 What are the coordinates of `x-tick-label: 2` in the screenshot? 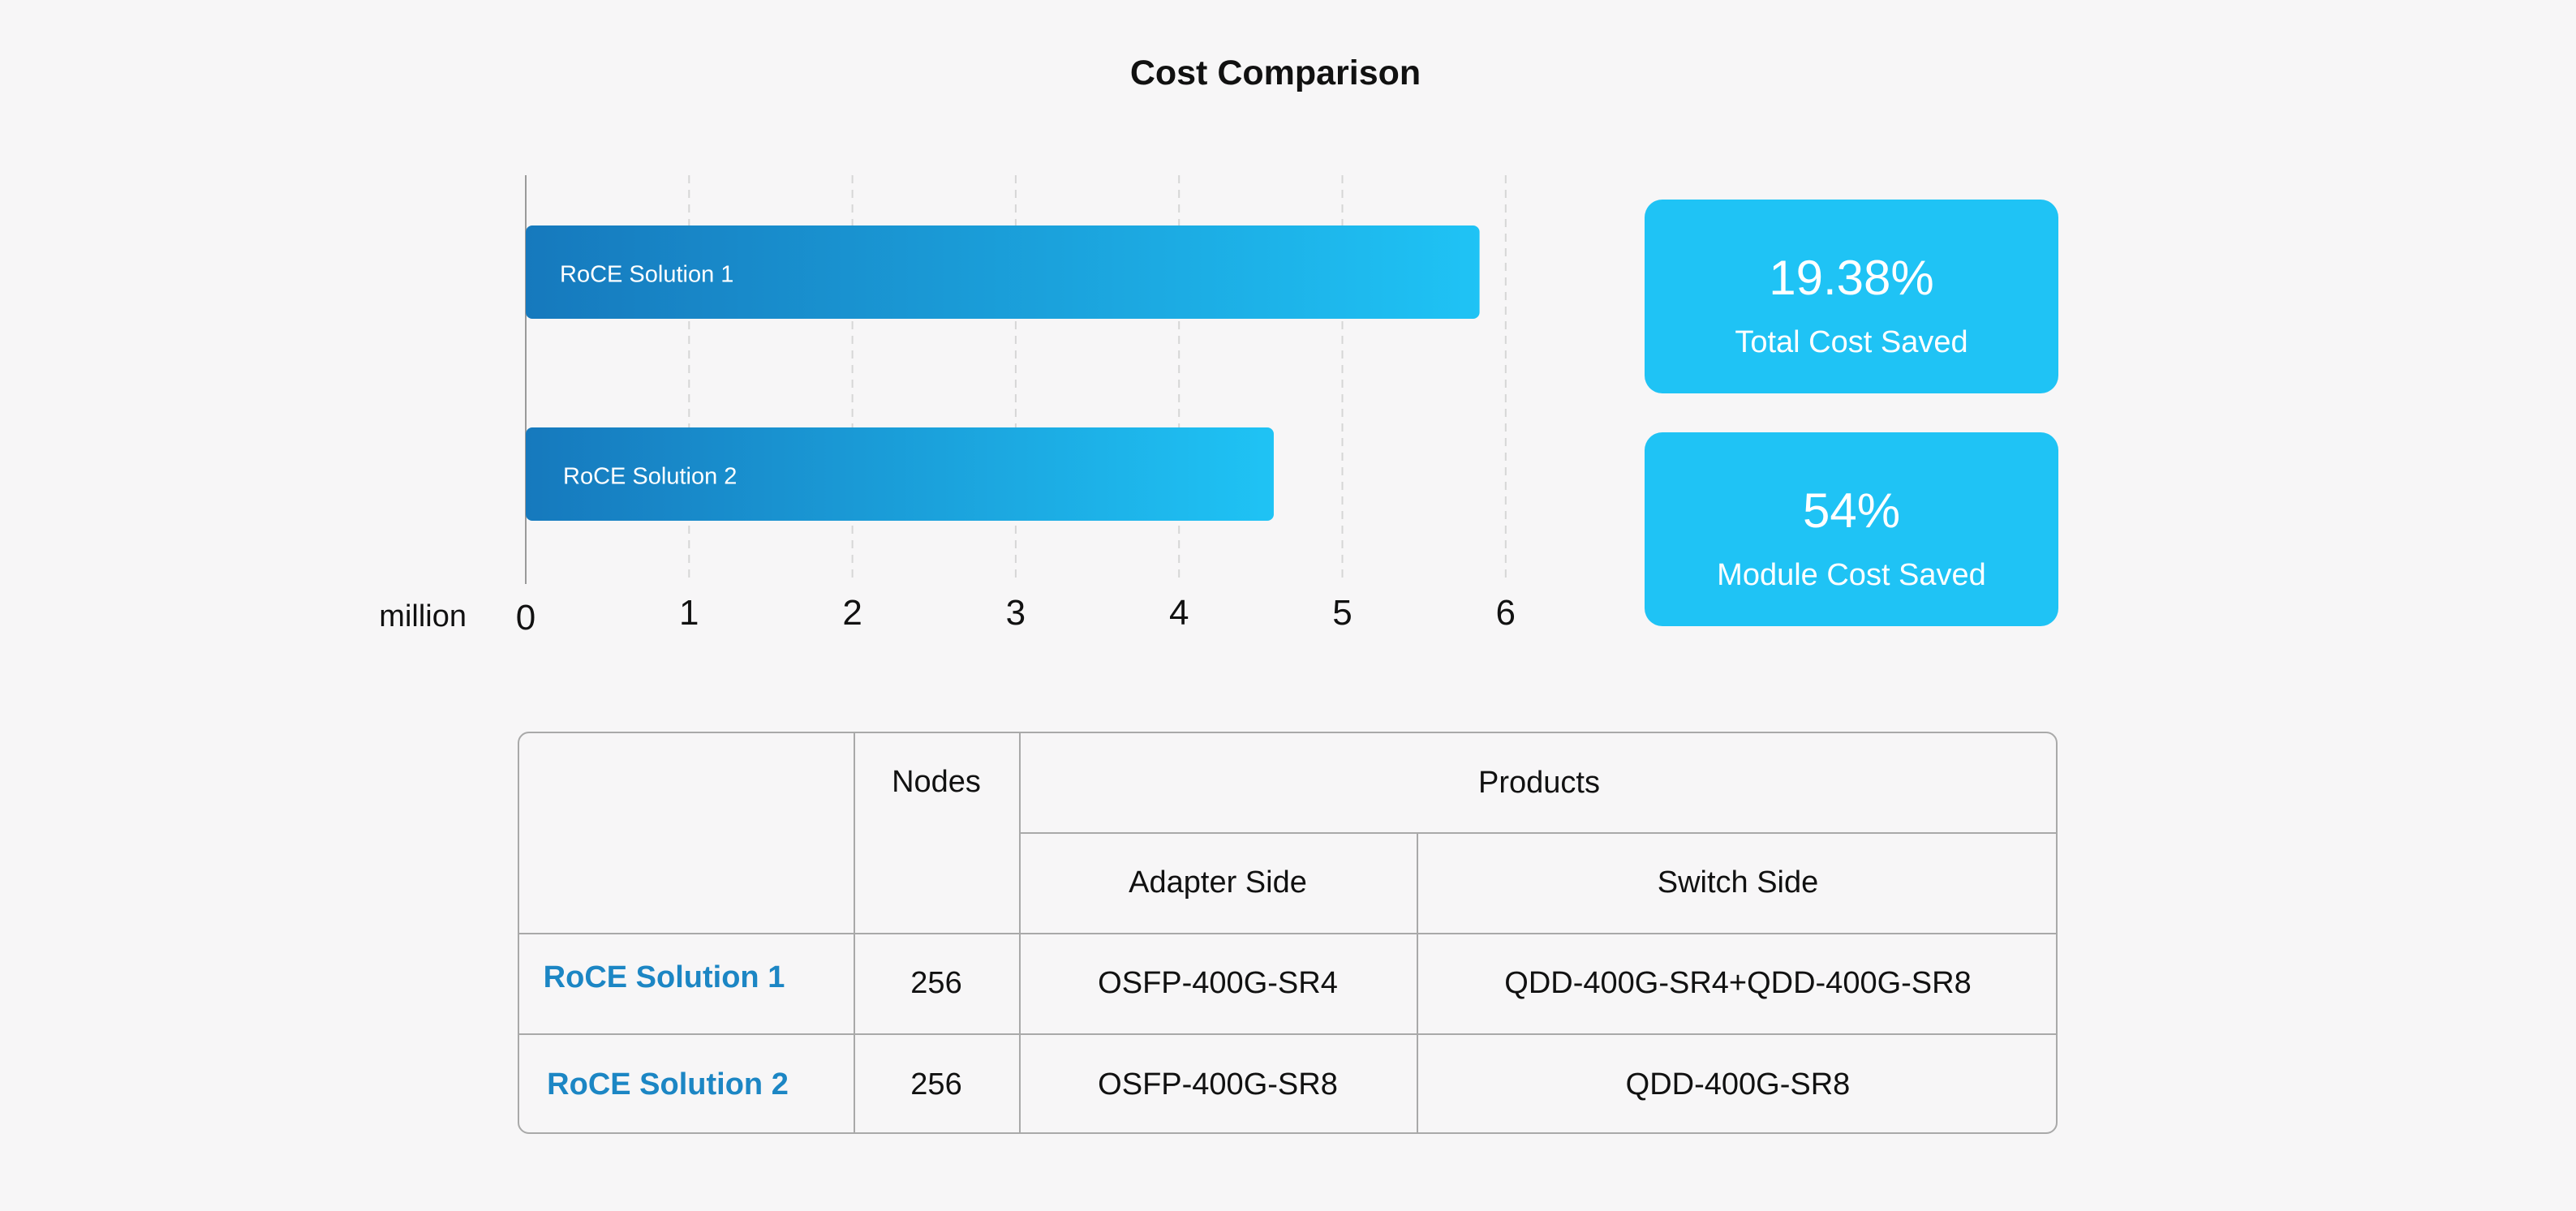 It's located at (852, 613).